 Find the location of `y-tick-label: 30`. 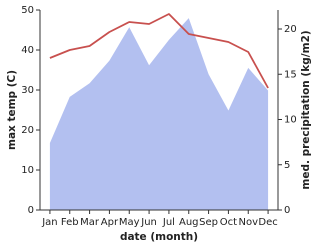

y-tick-label: 30 is located at coordinates (27, 90).